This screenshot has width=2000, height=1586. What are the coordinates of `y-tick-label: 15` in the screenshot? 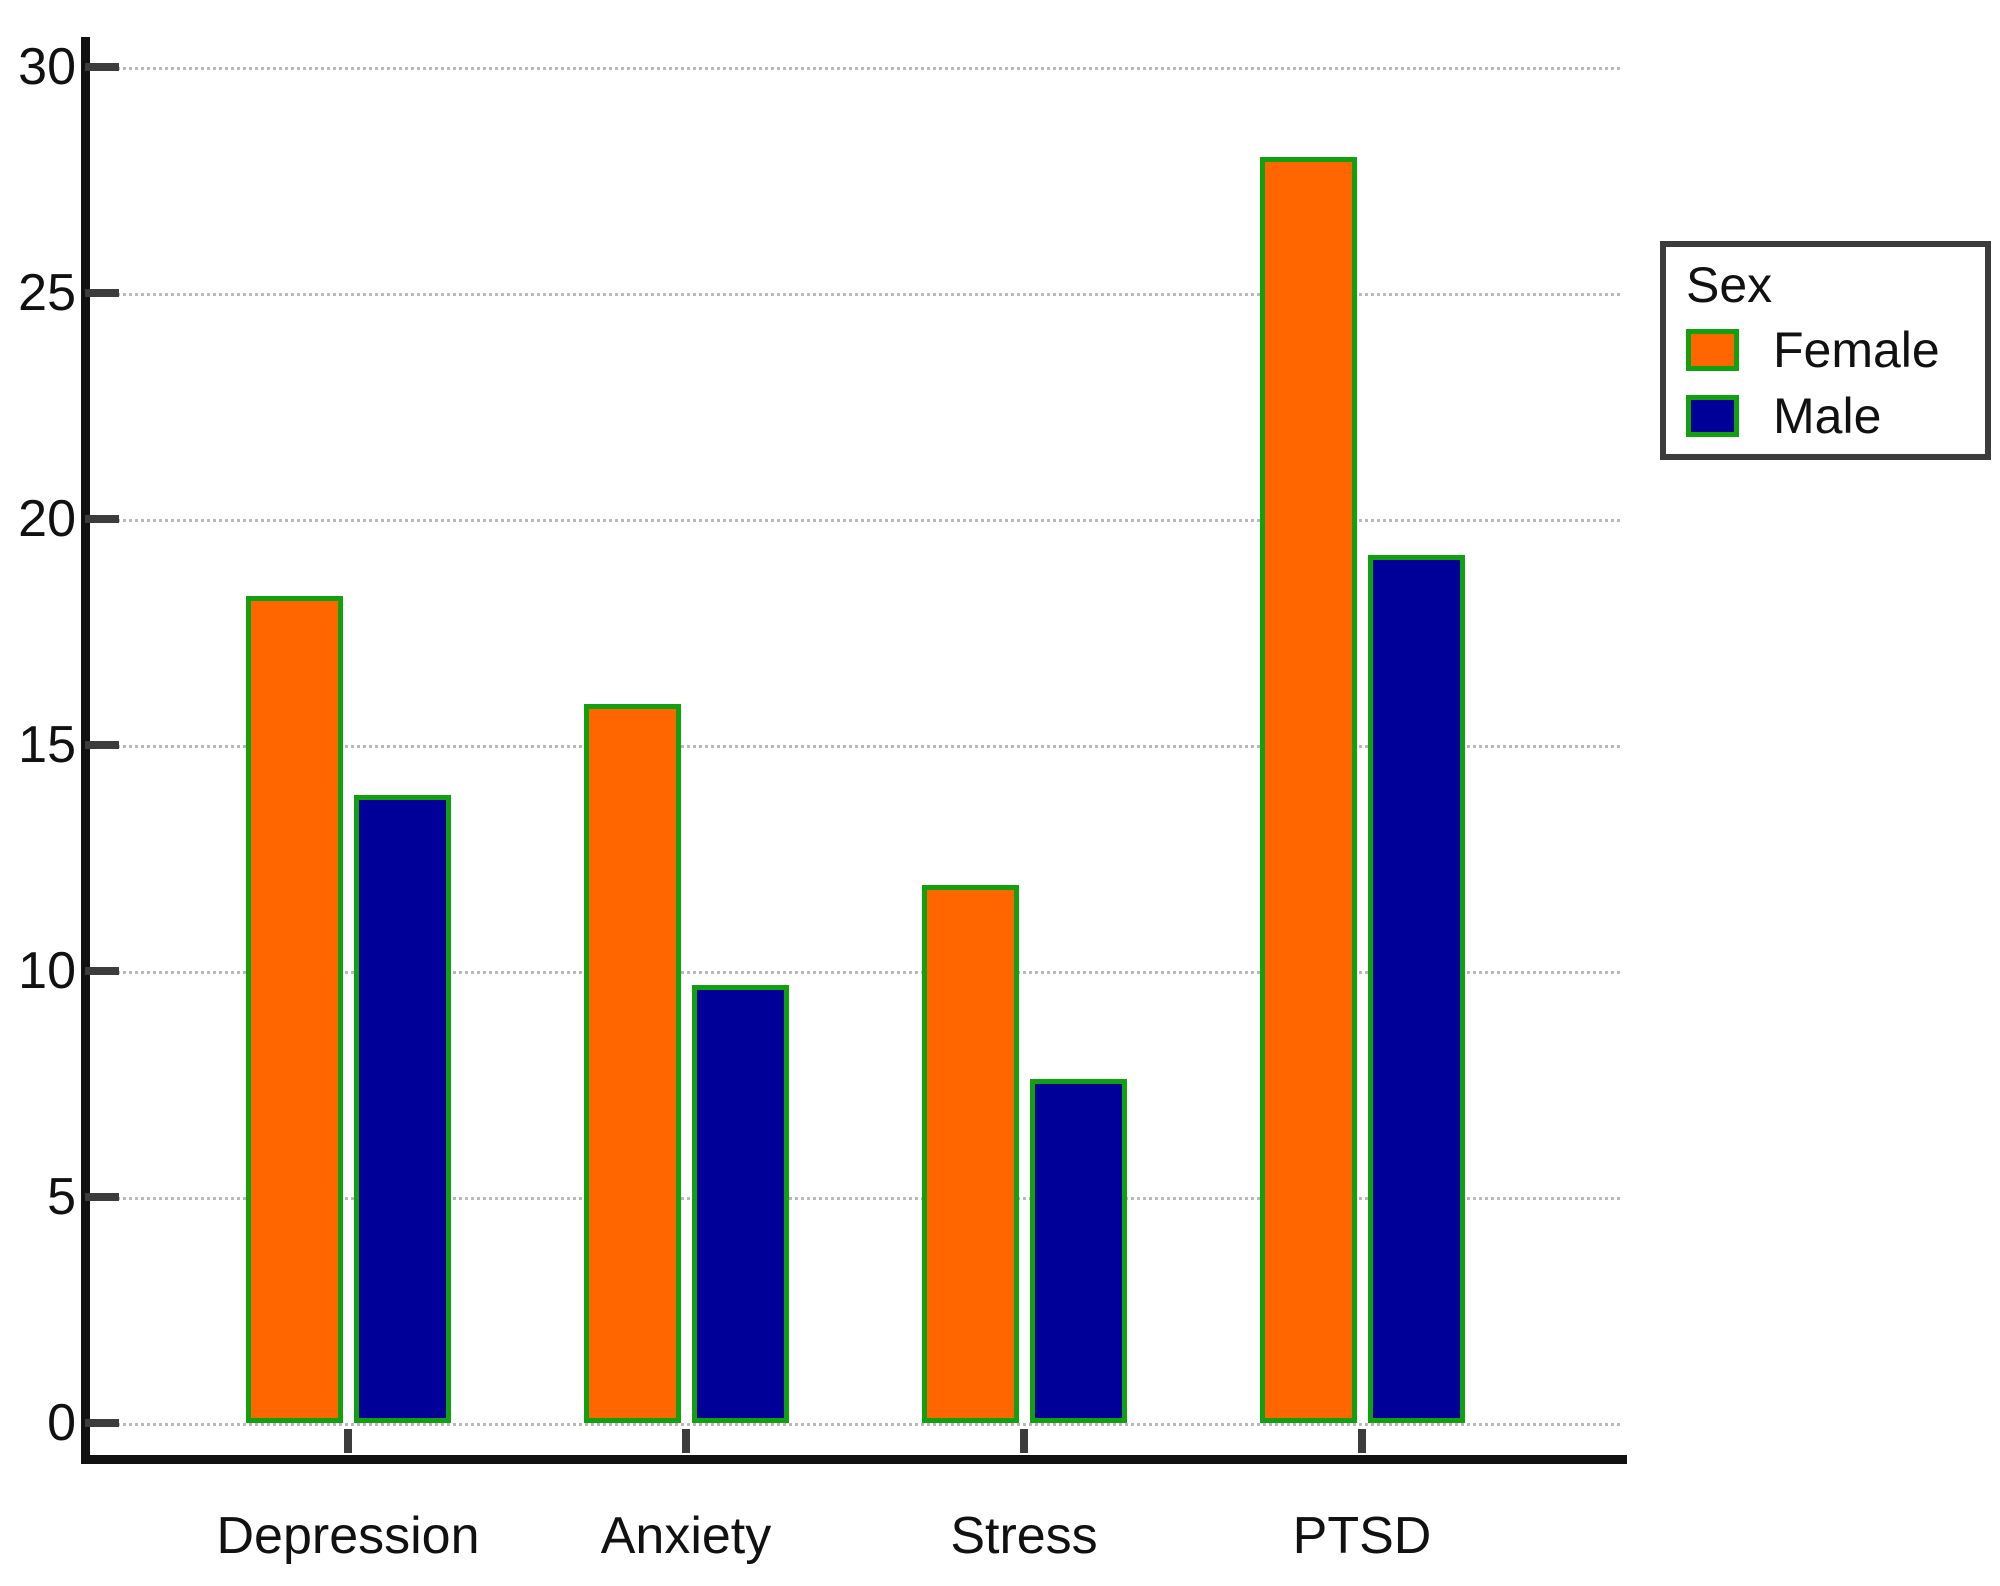 It's located at (47, 745).